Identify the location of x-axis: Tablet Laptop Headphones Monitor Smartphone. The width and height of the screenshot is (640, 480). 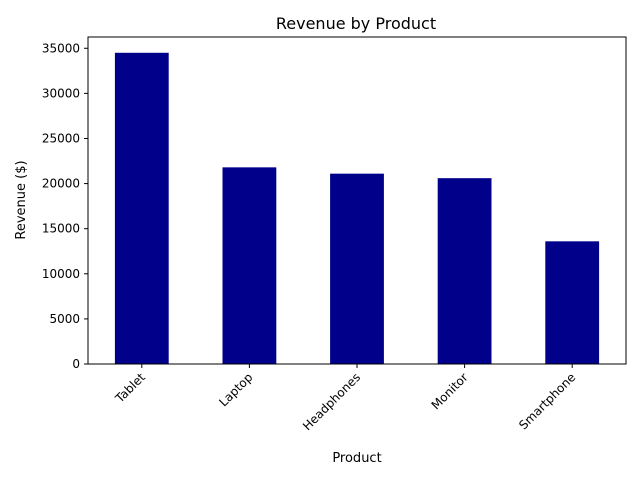
(345, 398).